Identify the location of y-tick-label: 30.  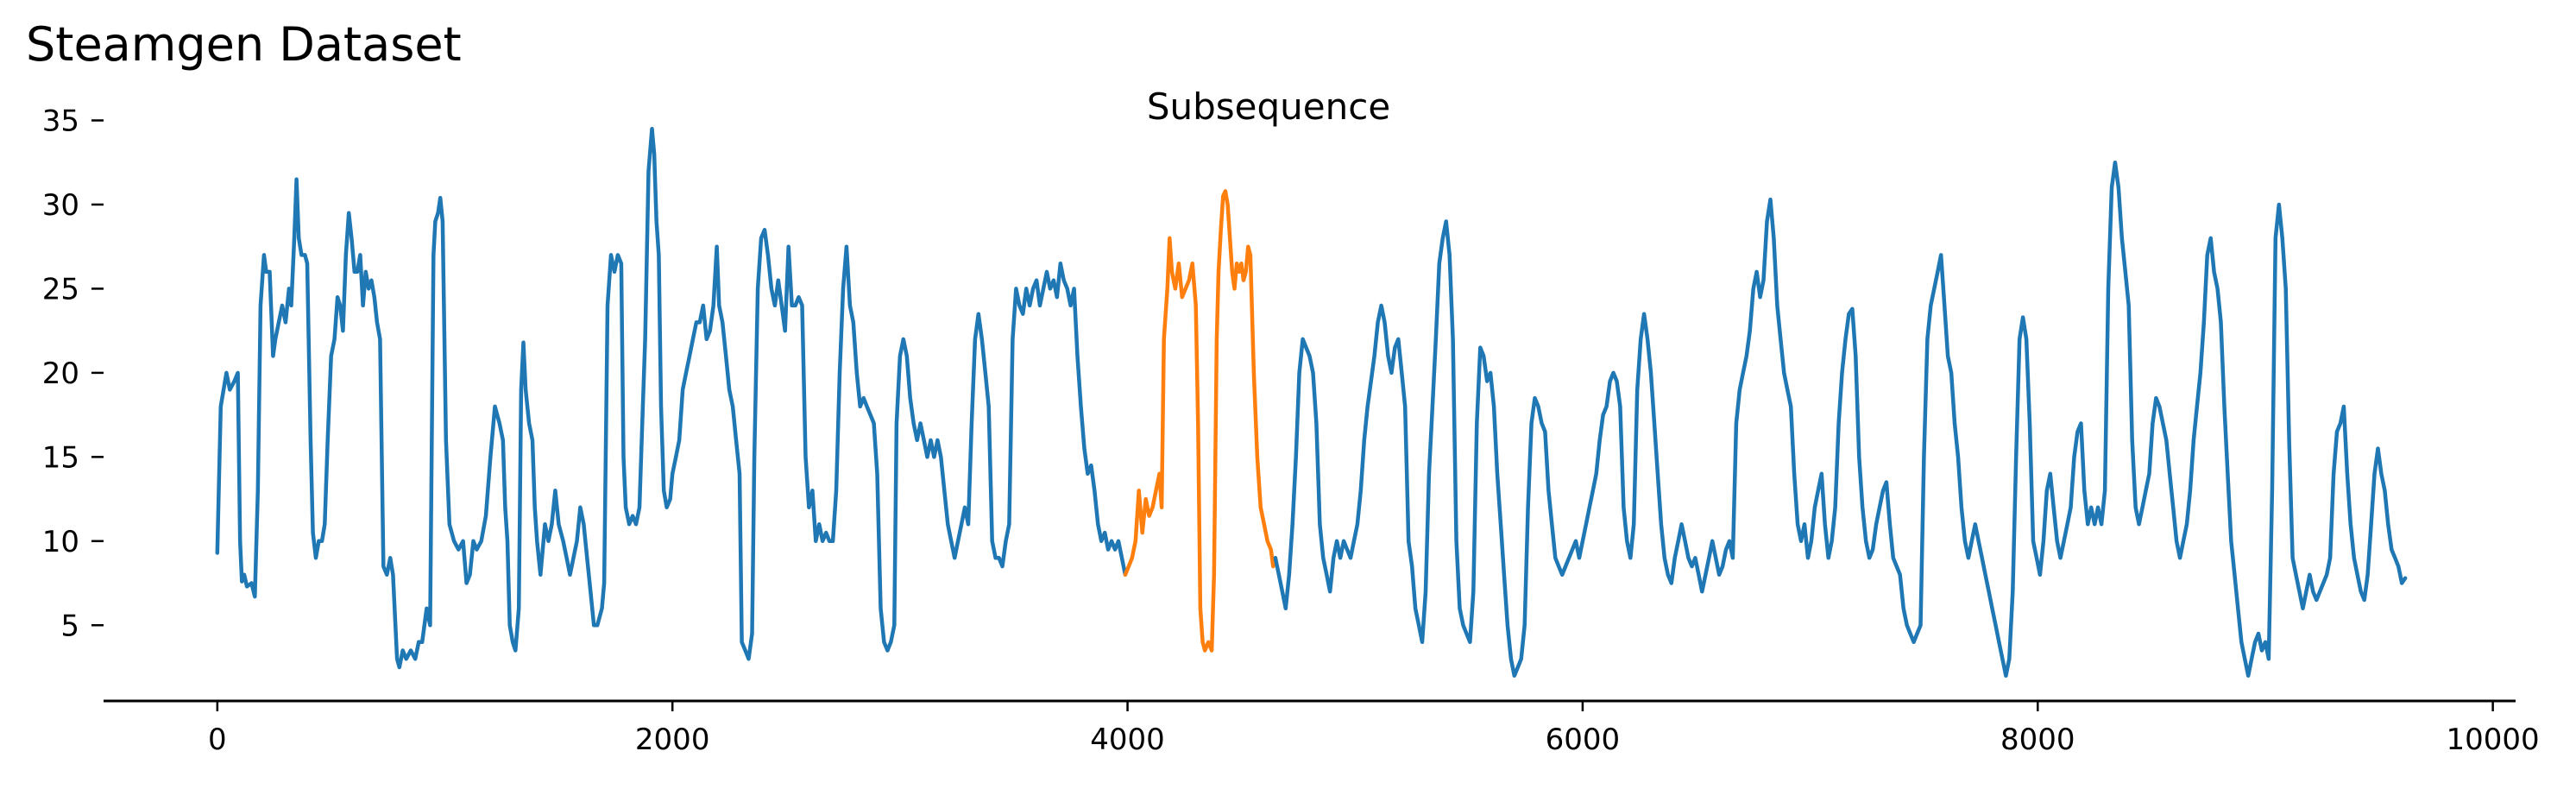
(61, 205).